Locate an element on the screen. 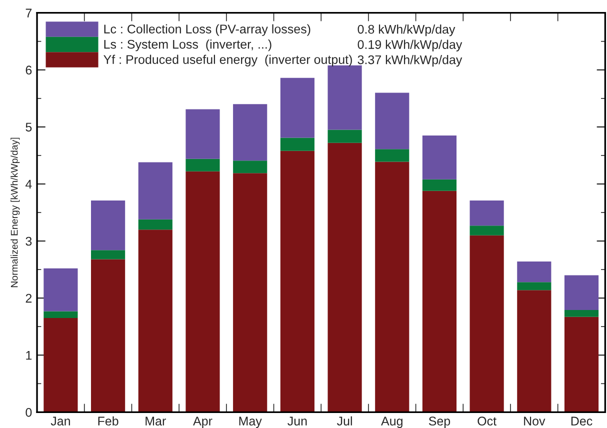  y-axis-title: Normalized Energy [kWh/kWp/day] is located at coordinates (15, 213).